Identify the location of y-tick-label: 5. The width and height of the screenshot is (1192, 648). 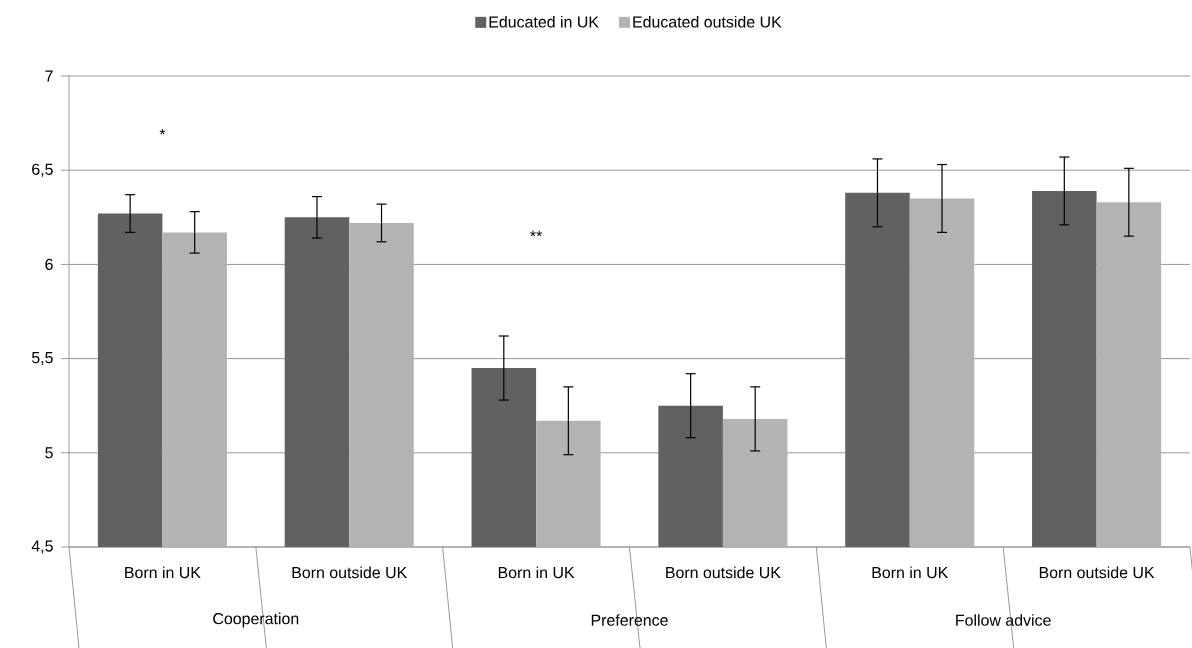
(49, 453).